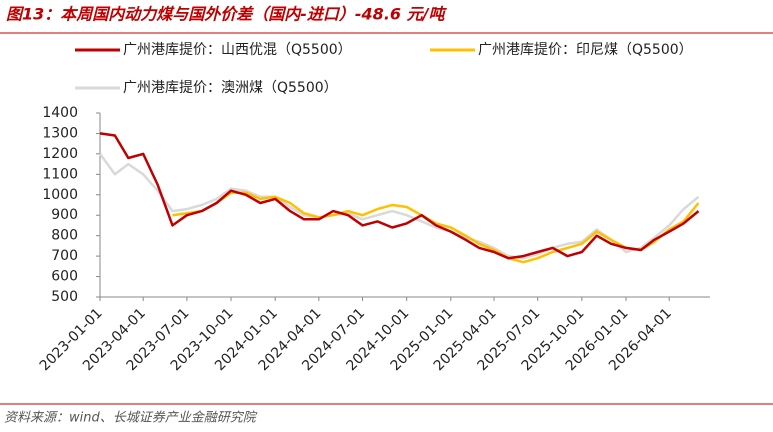 The width and height of the screenshot is (773, 432). Describe the element at coordinates (230, 88) in the screenshot. I see `legend-label: 广州港库提价：澳洲煤（Q5500）` at that location.